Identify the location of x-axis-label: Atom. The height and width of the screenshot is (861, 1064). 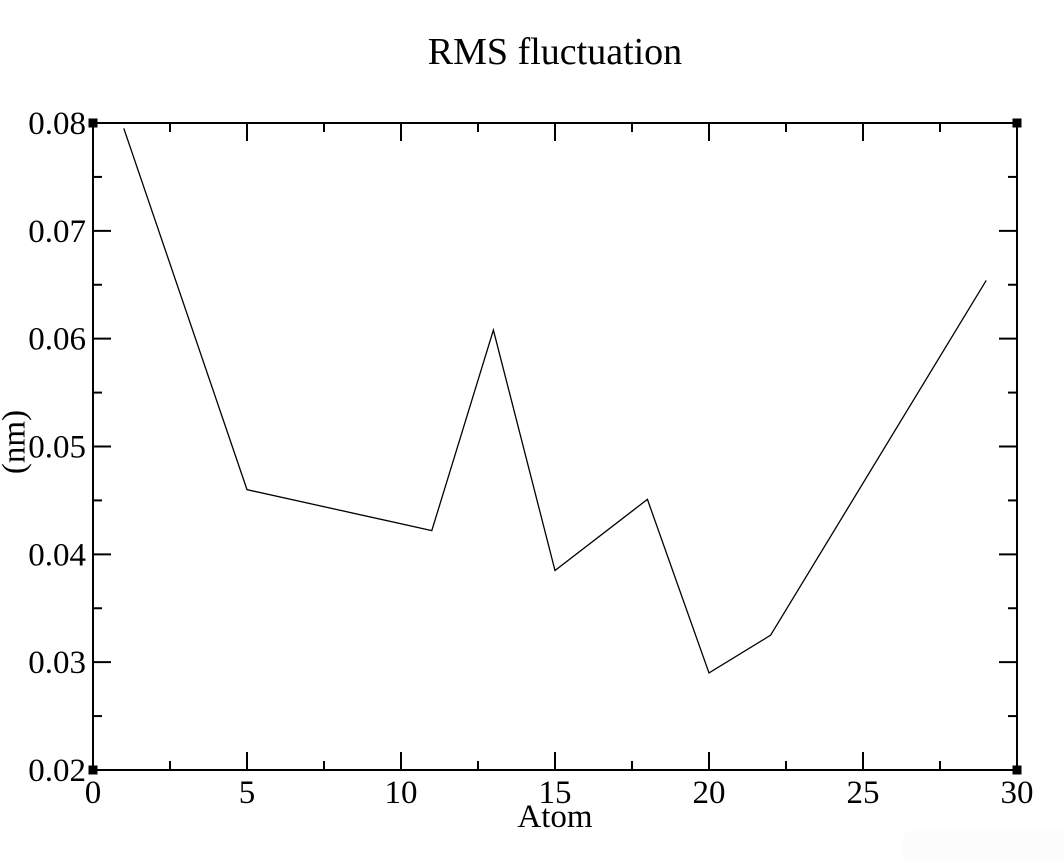
(555, 817).